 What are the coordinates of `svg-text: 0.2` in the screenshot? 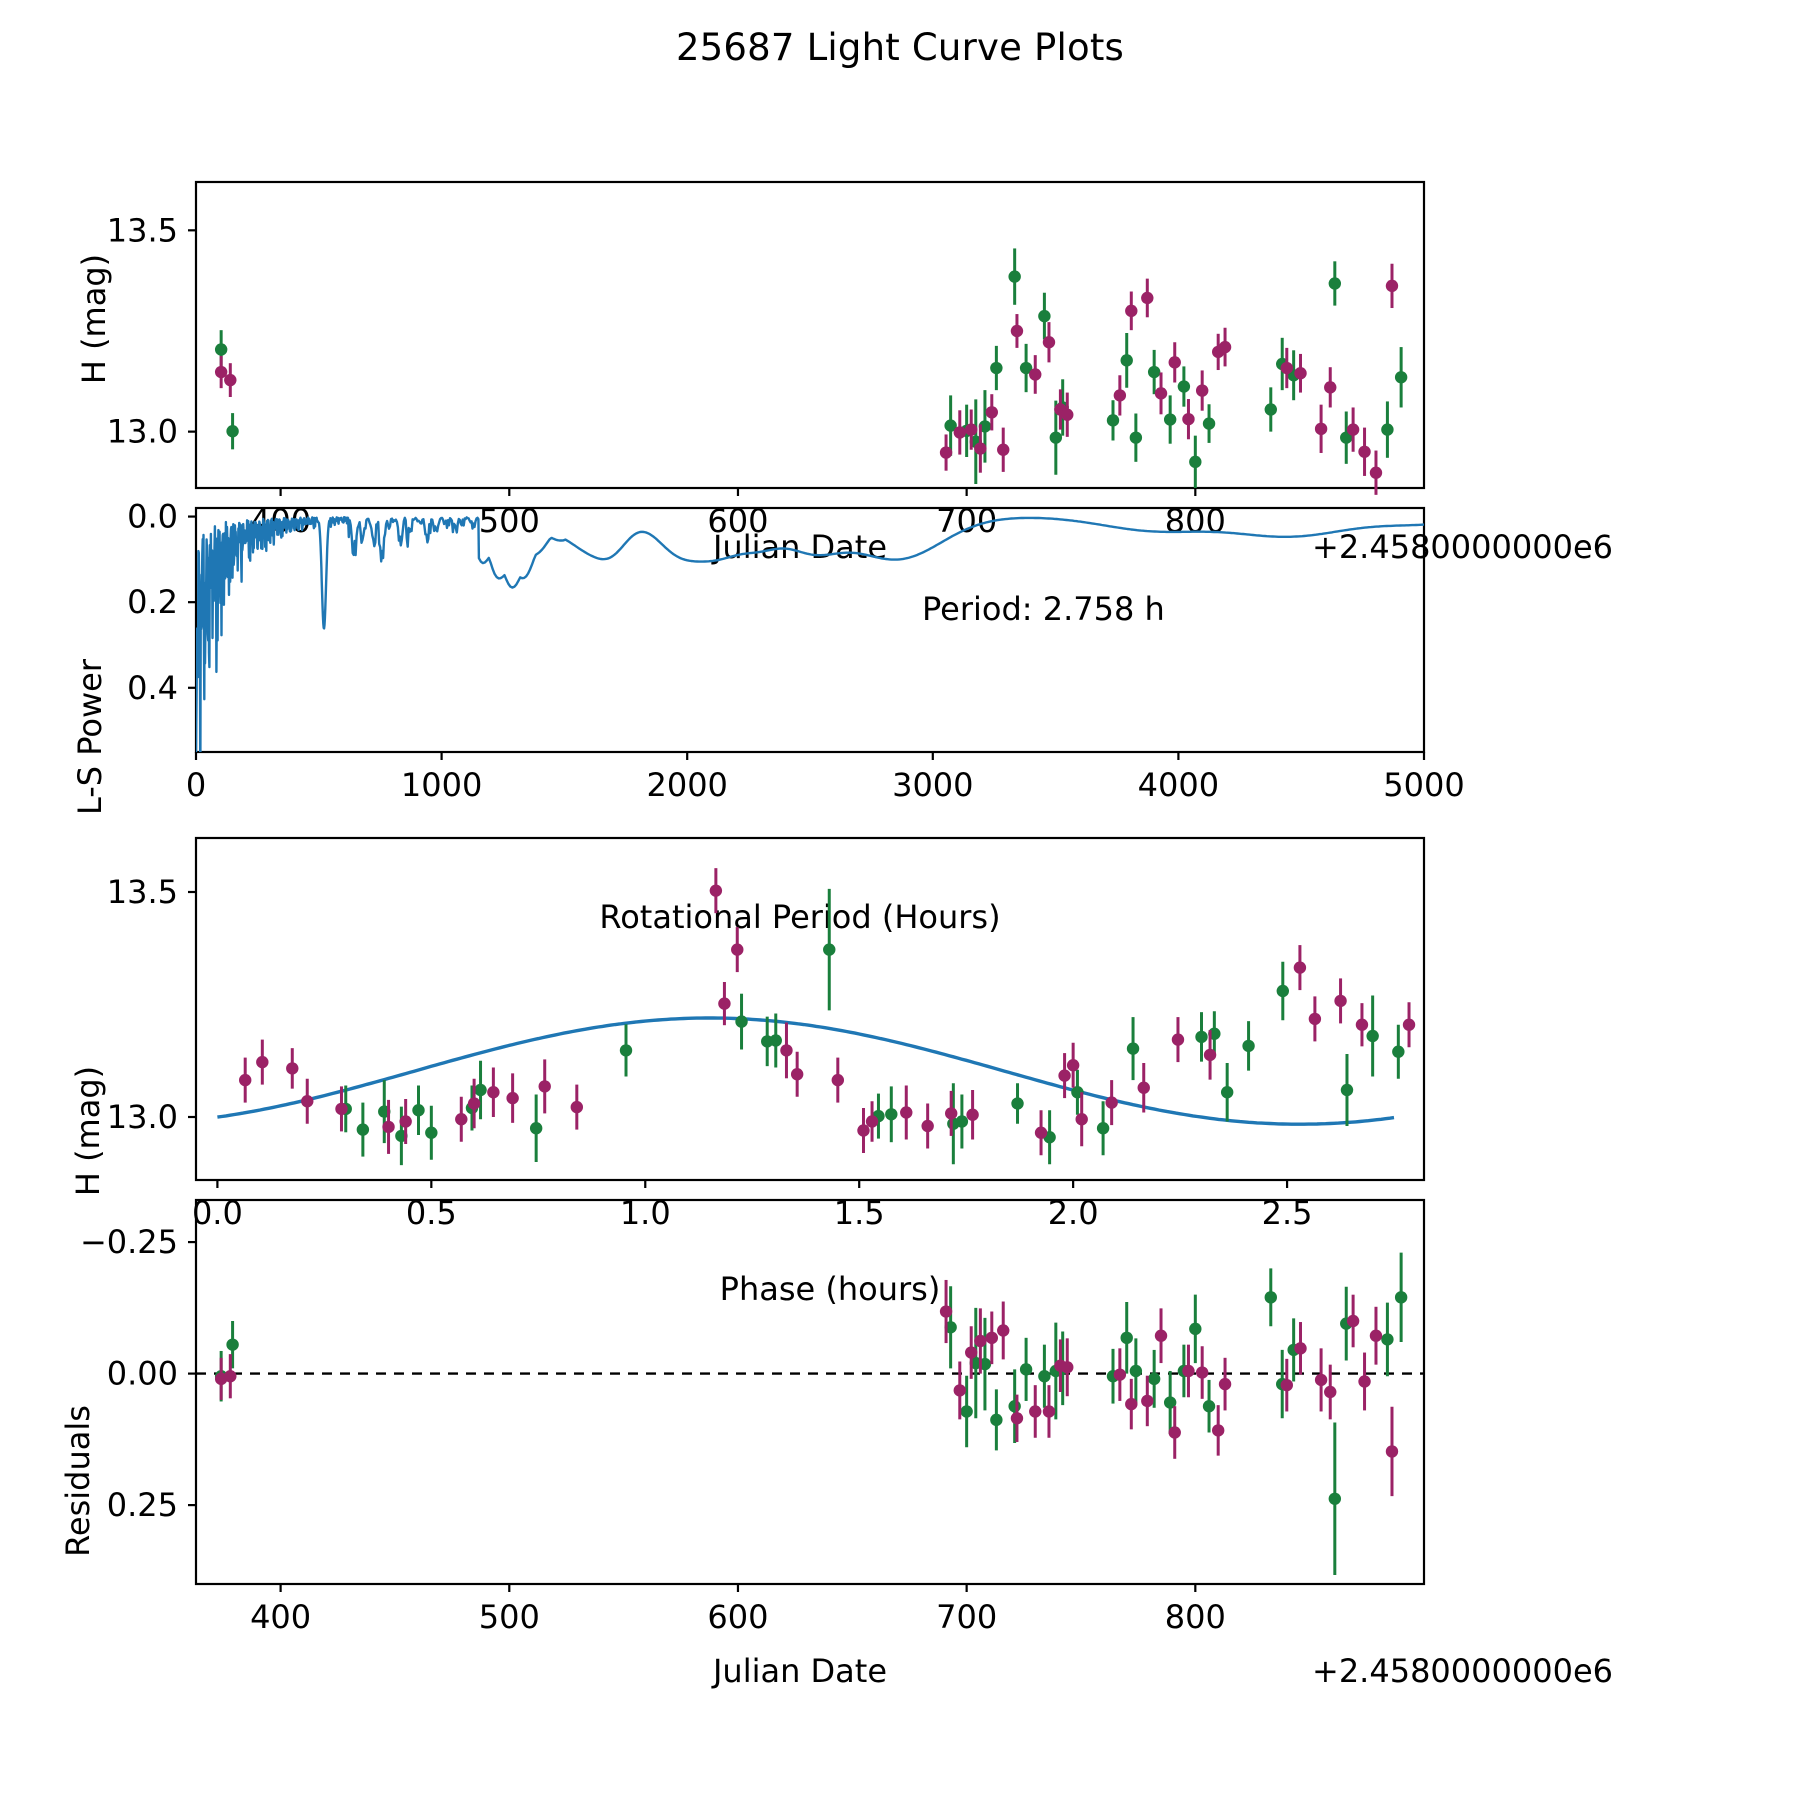 It's located at (152, 602).